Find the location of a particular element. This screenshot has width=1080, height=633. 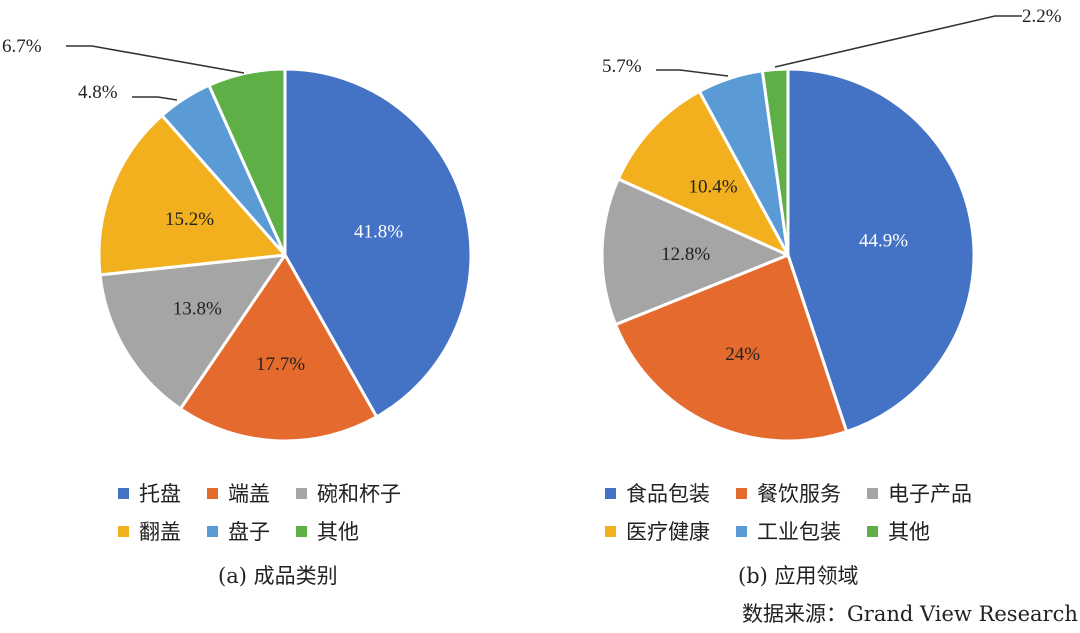

legend-label: 碗和杯子 is located at coordinates (359, 494).